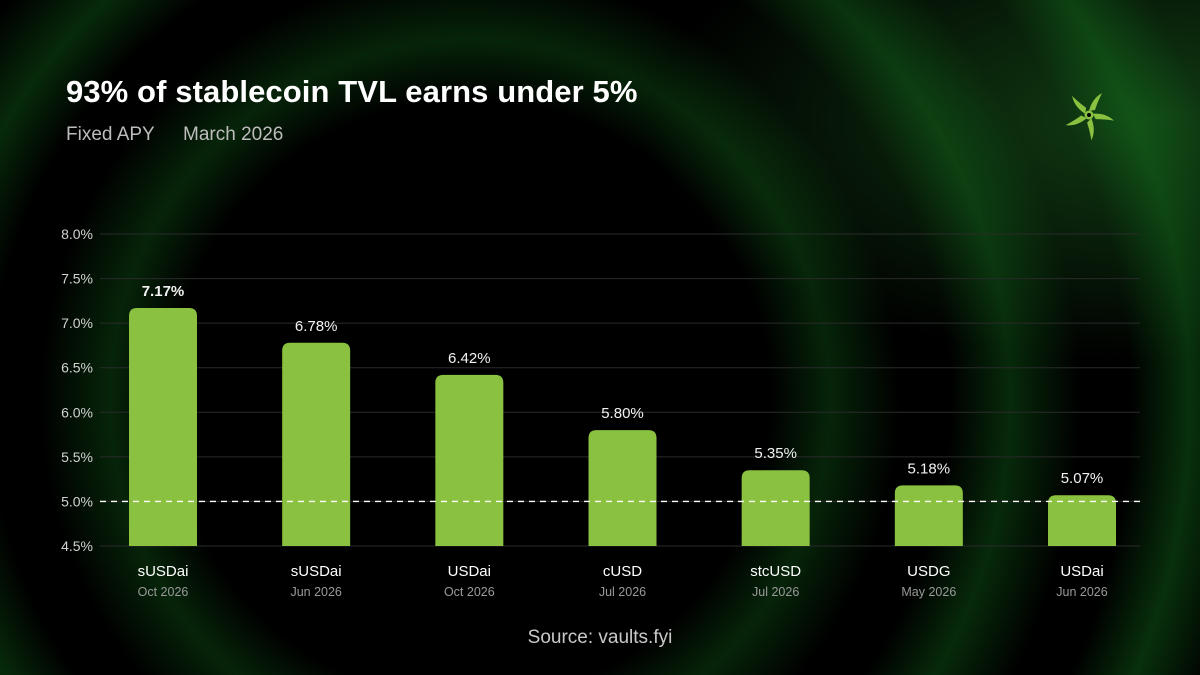 This screenshot has height=675, width=1200. What do you see at coordinates (1089, 116) in the screenshot?
I see `pinwheel-logo-icon` at bounding box center [1089, 116].